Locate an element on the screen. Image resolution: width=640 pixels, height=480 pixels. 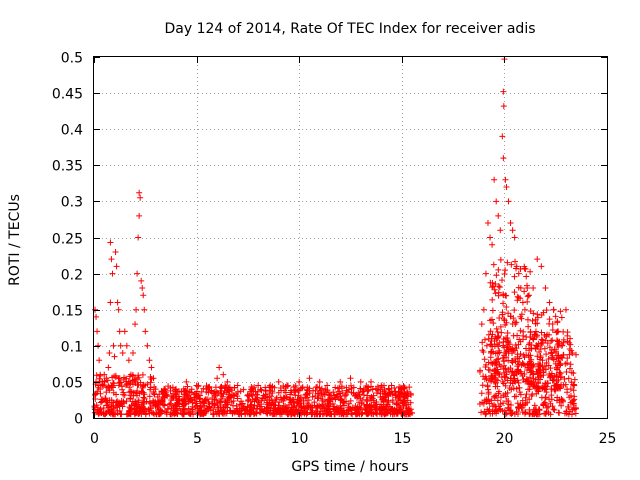
y-tick-label: 0.2 is located at coordinates (72, 276).